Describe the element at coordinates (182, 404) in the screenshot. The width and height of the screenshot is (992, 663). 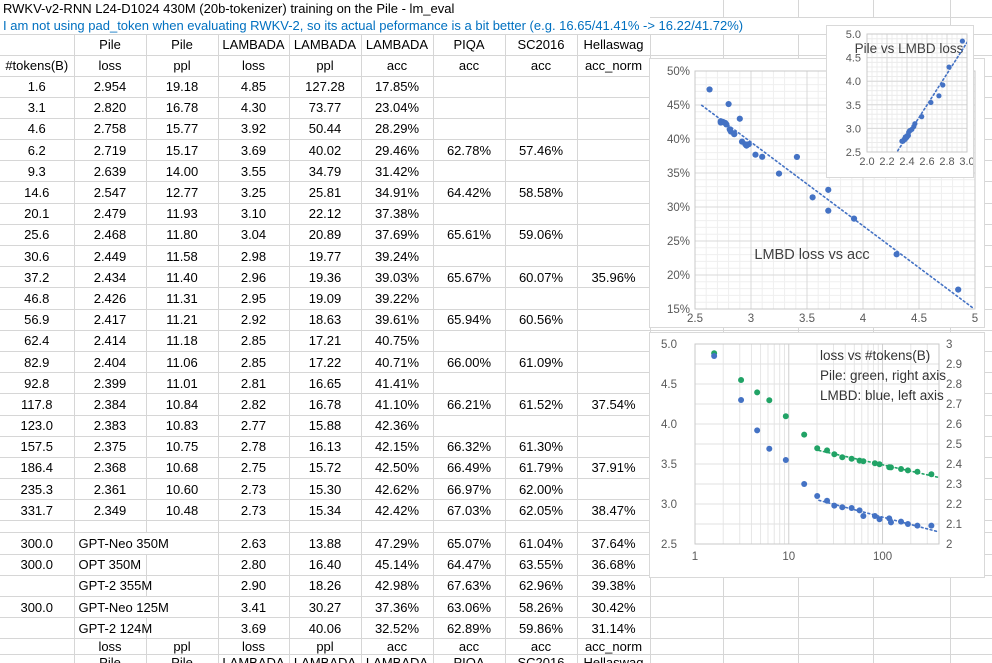
I see `cell: 10.84` at that location.